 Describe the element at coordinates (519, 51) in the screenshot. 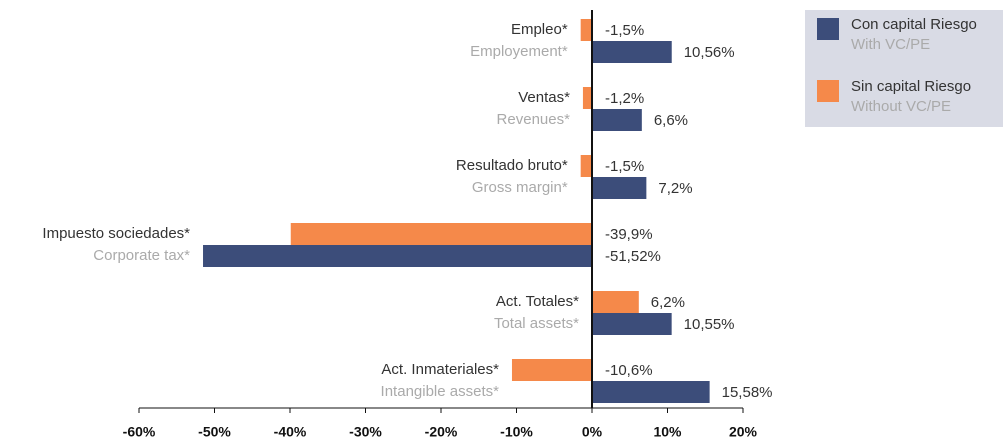

I see `category-label-en: Employement*` at that location.